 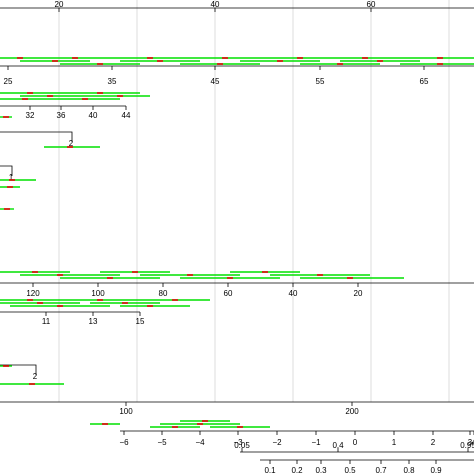 I want to click on tick-label: 13, so click(x=93, y=321).